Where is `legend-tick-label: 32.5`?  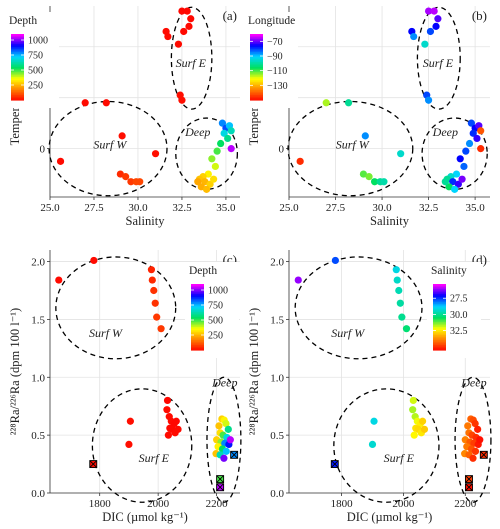 legend-tick-label: 32.5 is located at coordinates (459, 331).